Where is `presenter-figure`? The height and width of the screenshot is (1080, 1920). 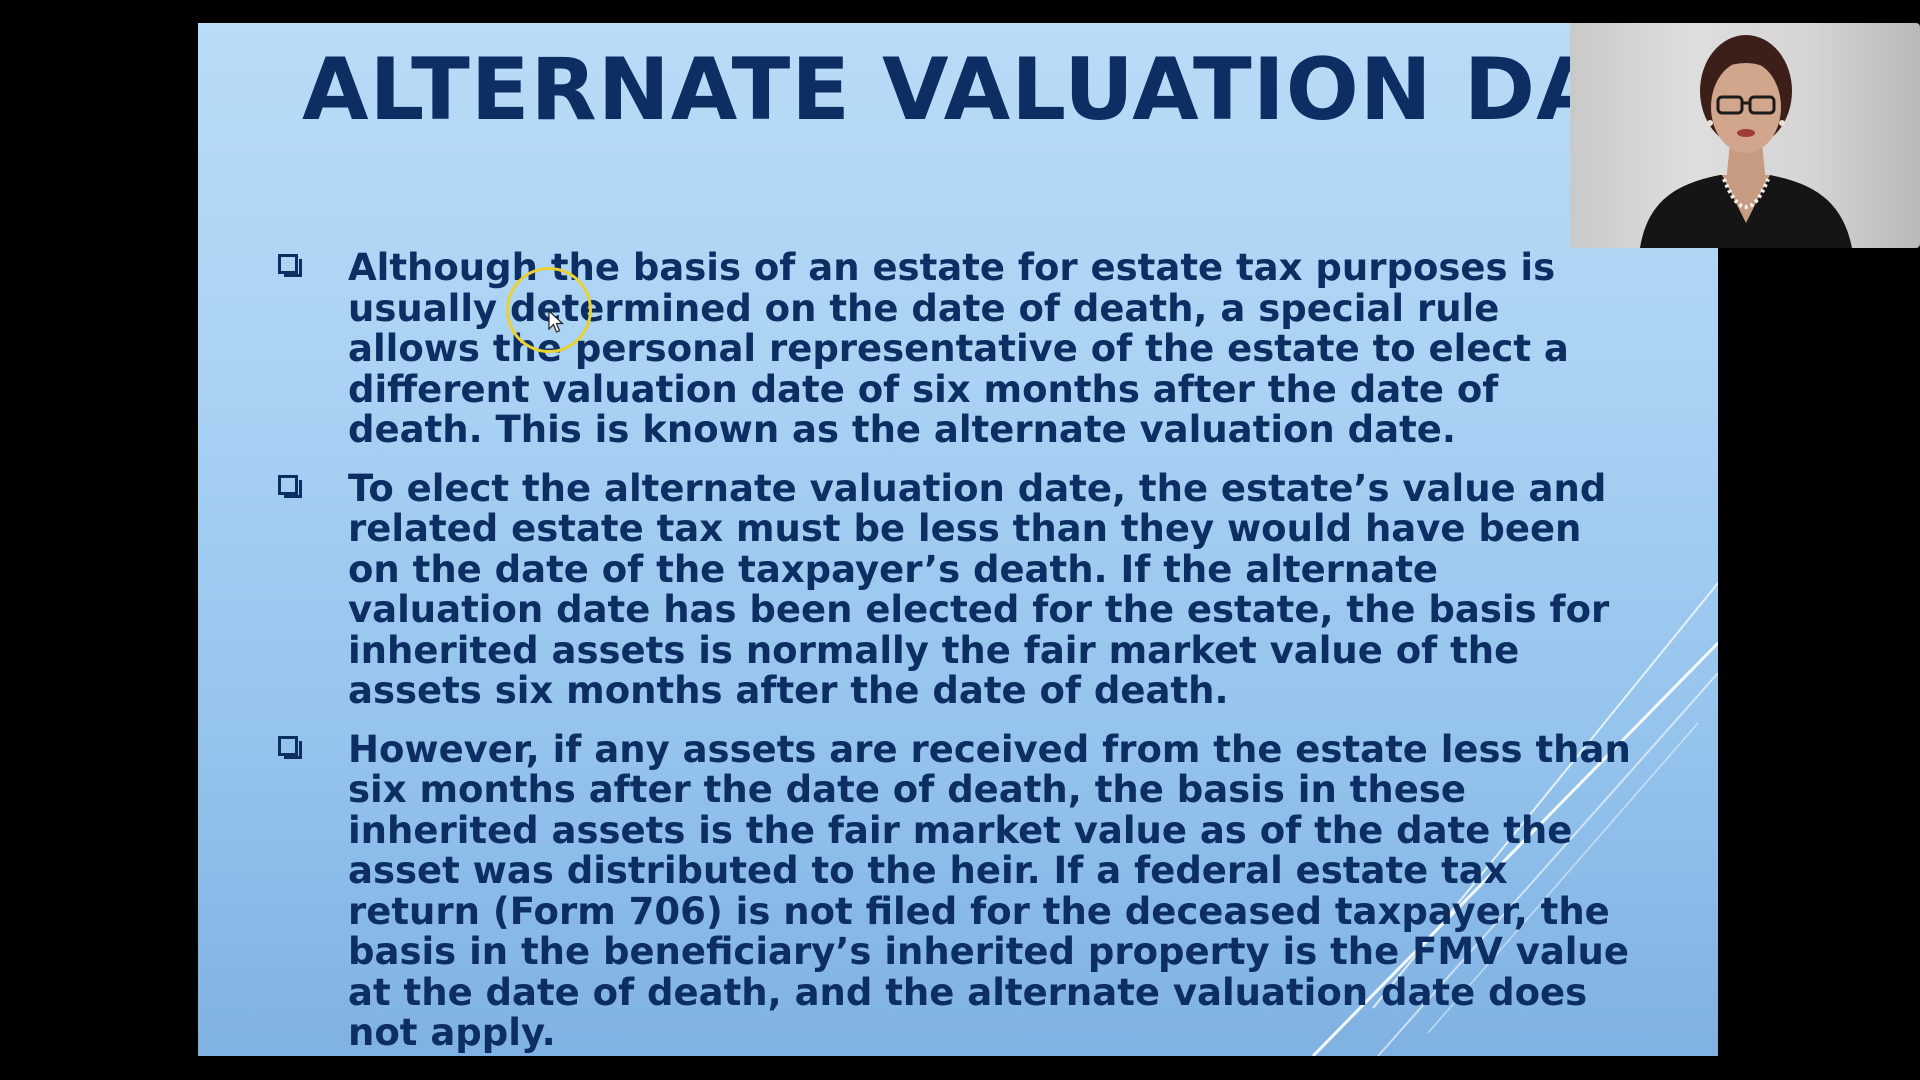
presenter-figure is located at coordinates (1746, 141).